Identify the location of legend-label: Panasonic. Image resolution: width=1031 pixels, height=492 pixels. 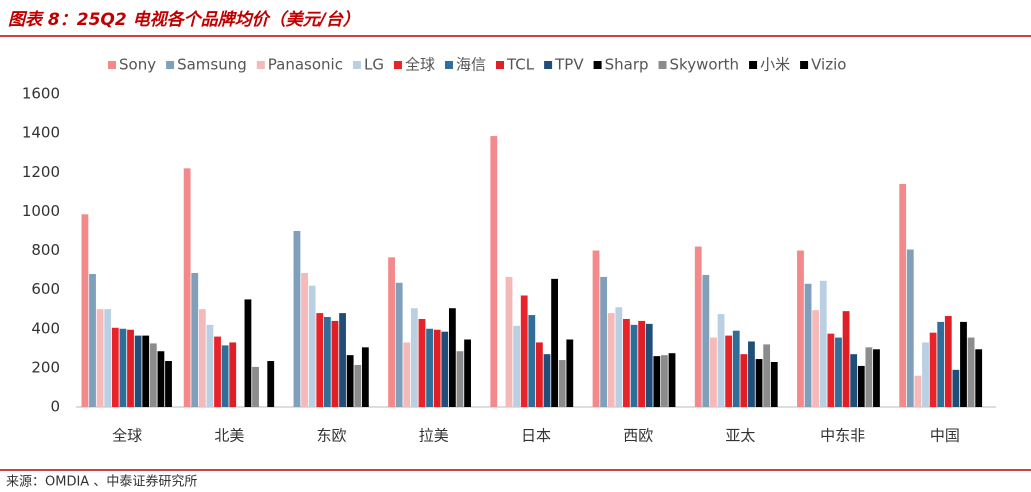
(305, 65).